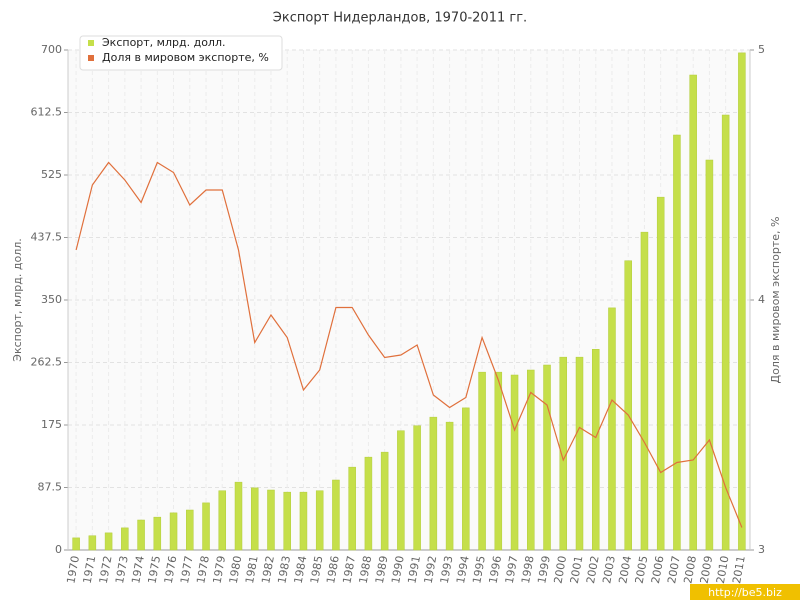 The image size is (800, 600). What do you see at coordinates (723, 570) in the screenshot?
I see `x-tick-label: 2010` at bounding box center [723, 570].